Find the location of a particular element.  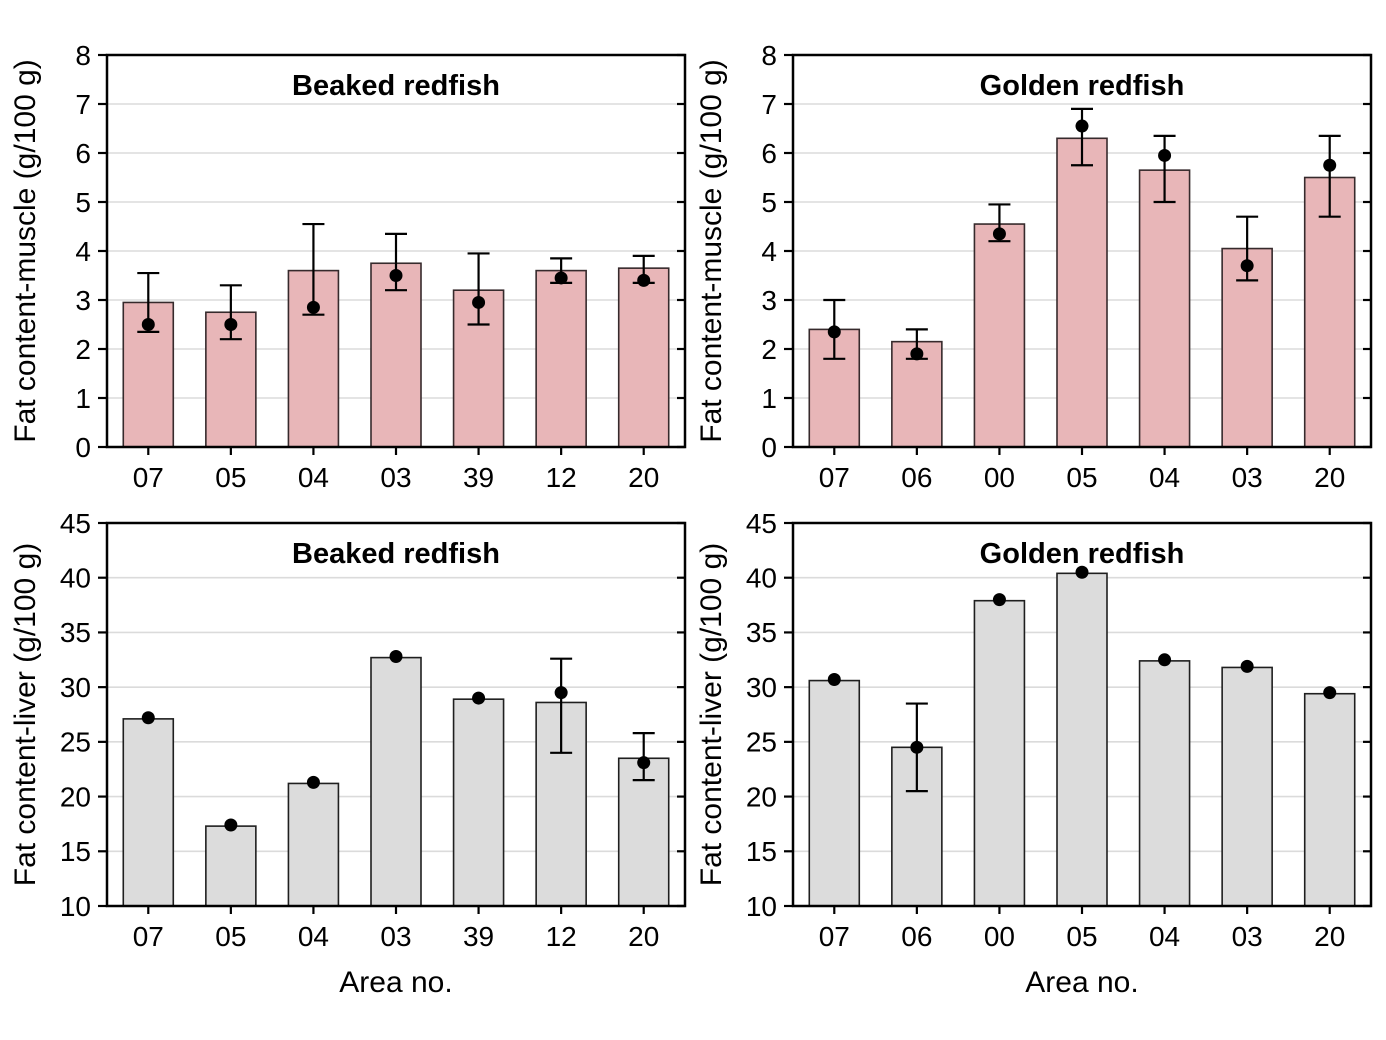

y-tick-label: 0 is located at coordinates (83, 447).